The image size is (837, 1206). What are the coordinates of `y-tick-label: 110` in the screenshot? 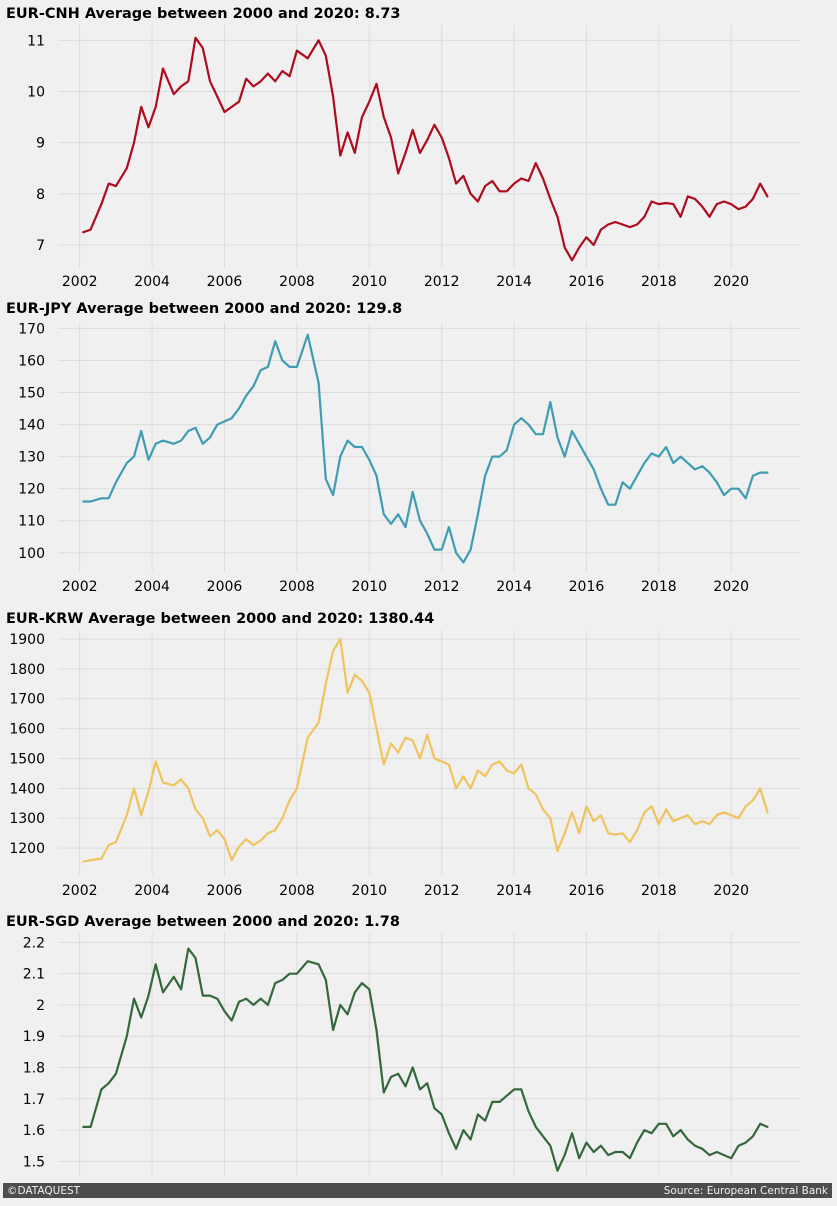 It's located at (31, 522).